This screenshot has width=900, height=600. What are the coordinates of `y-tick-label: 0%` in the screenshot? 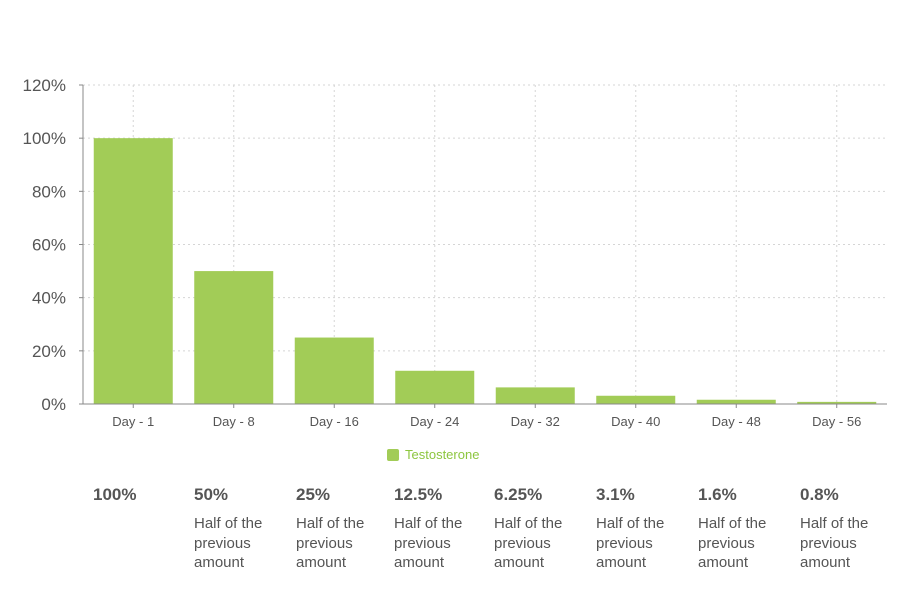 It's located at (53, 404).